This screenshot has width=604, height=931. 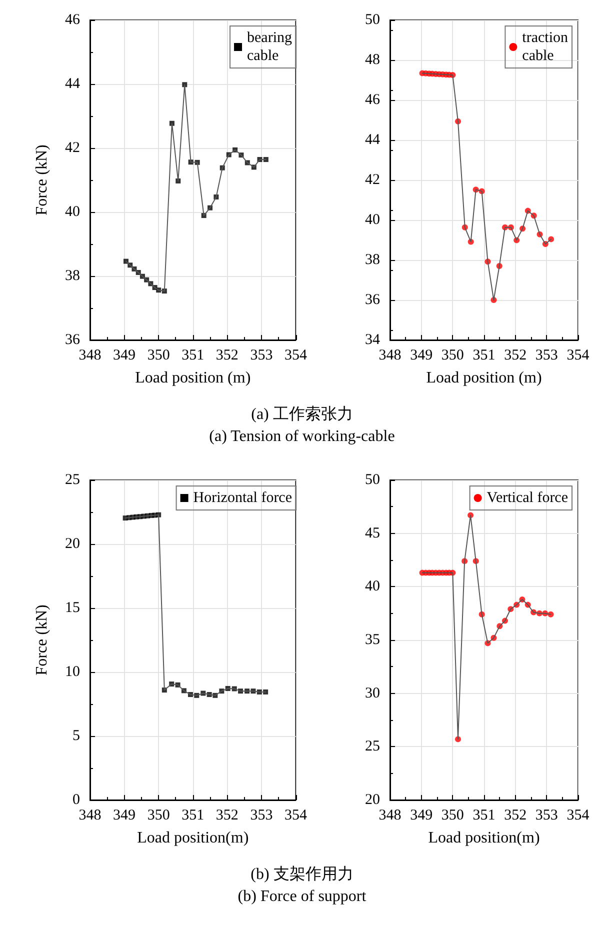 What do you see at coordinates (242, 498) in the screenshot?
I see `legend-label: Horizontal force` at bounding box center [242, 498].